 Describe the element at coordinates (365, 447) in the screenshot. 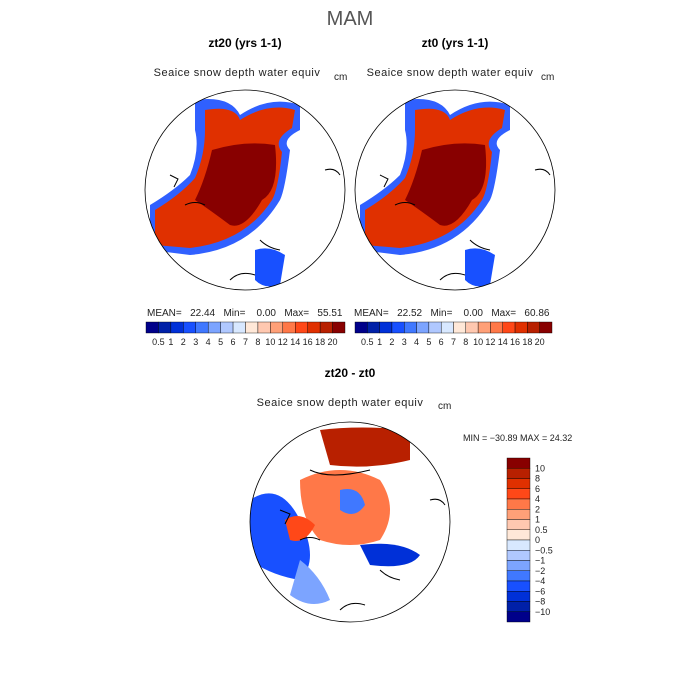

I see `diff-positive-north` at that location.